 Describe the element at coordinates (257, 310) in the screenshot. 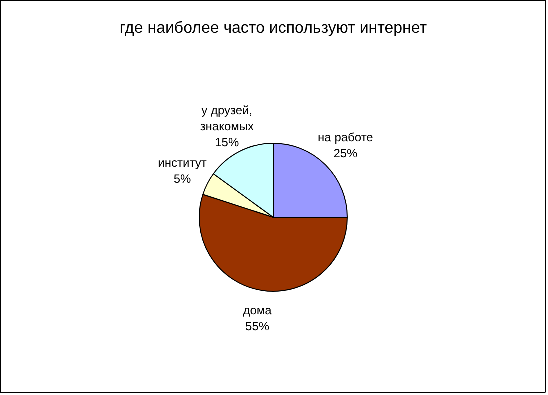

I see `slice-label: дома` at that location.